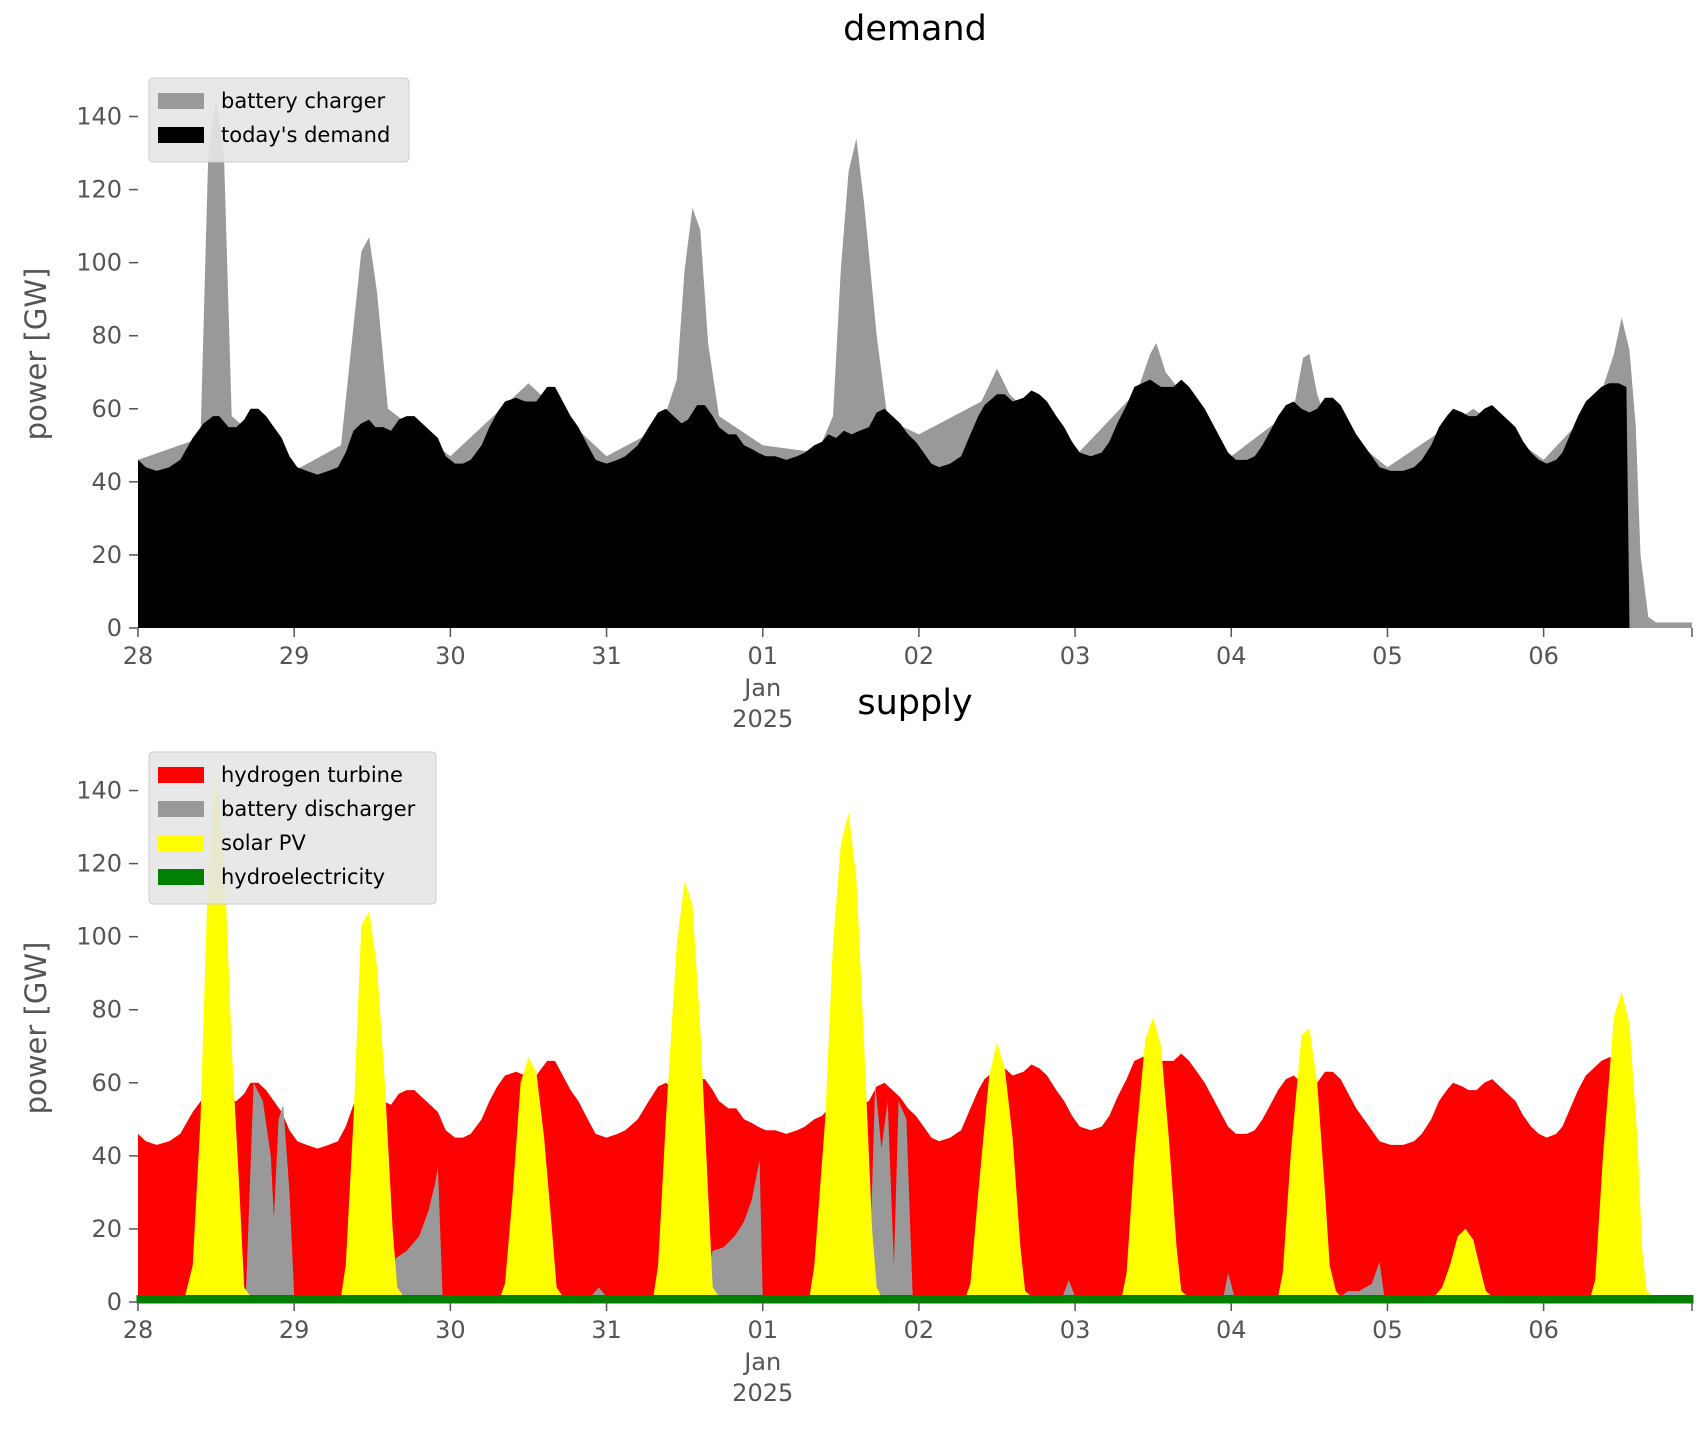 The image size is (1706, 1435). What do you see at coordinates (181, 775) in the screenshot?
I see `legend-swatch-hydrogen-turbine` at bounding box center [181, 775].